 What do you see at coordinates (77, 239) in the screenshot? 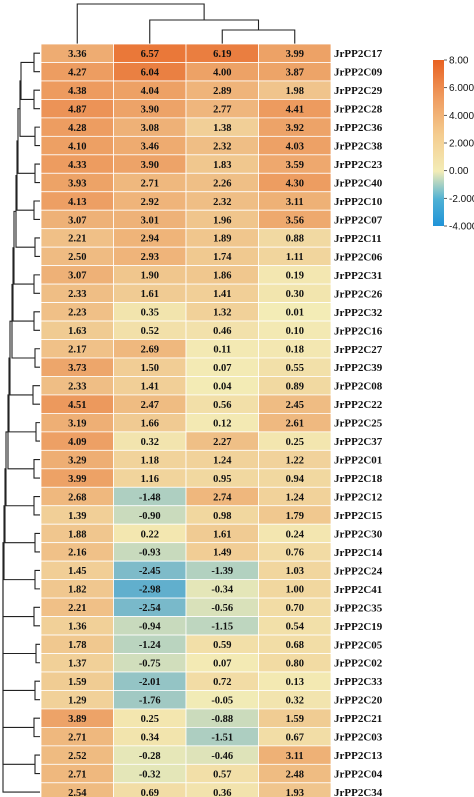
I see `cell-value-label: 2.21` at bounding box center [77, 239].